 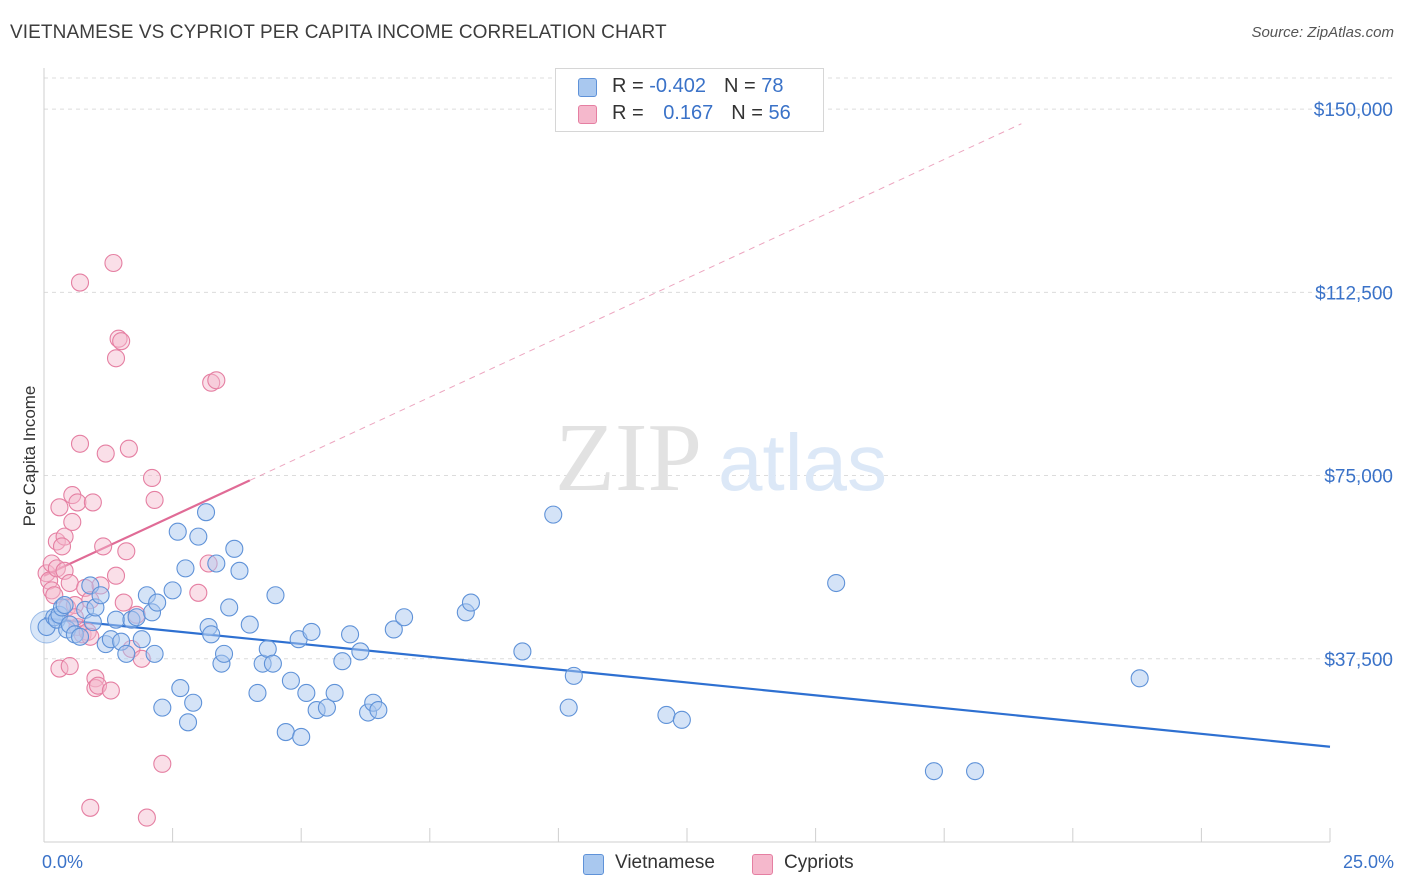 What do you see at coordinates (689, 100) in the screenshot?
I see `stats-legend: R = -0.402 N = 78 R = 0.167 N = 56` at bounding box center [689, 100].